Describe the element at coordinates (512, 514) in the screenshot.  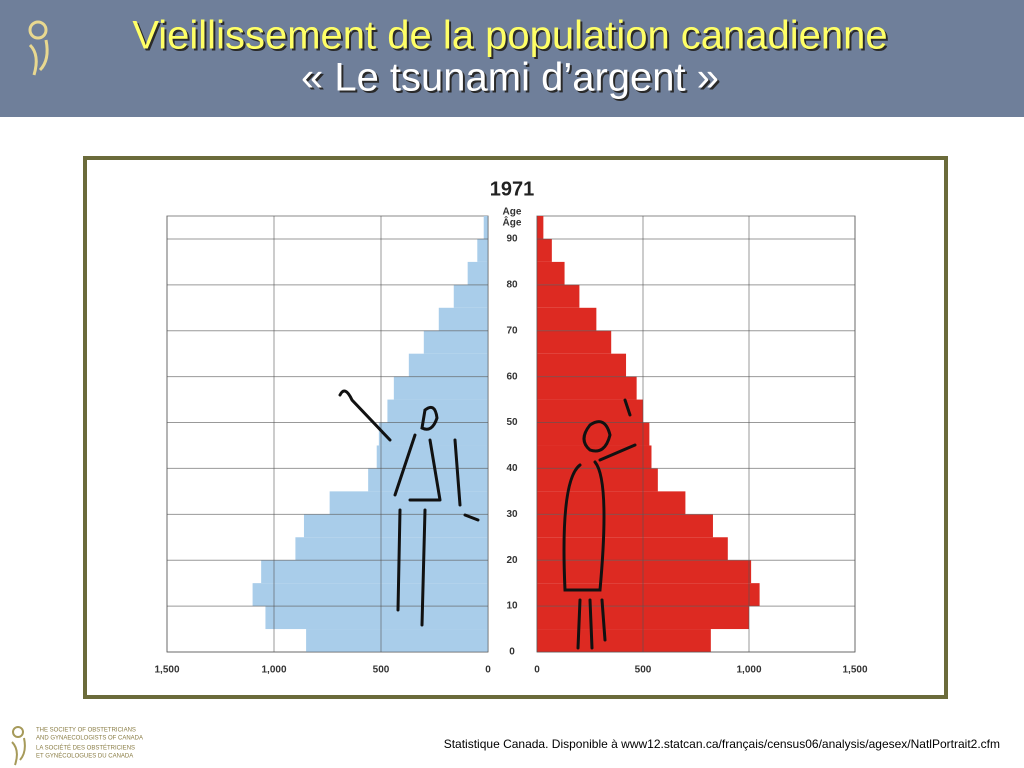
I see `y-tick-label: 30` at that location.